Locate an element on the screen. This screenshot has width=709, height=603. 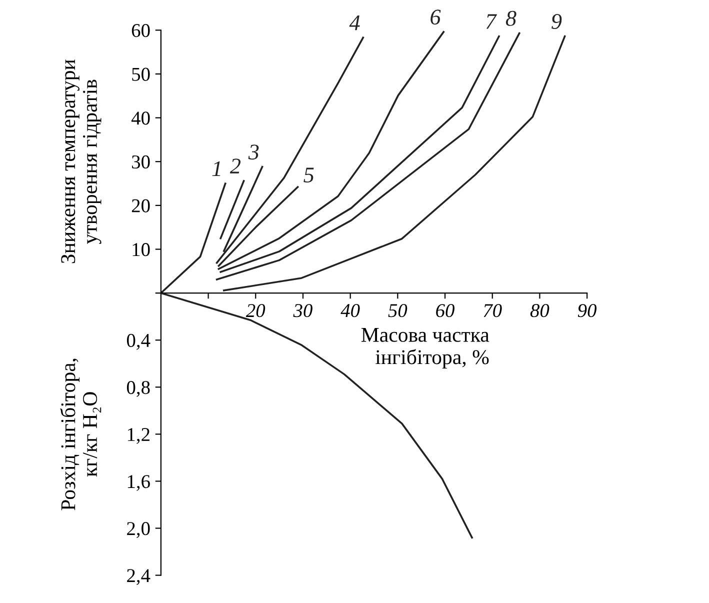
y-tick-label: 10 is located at coordinates (141, 249).